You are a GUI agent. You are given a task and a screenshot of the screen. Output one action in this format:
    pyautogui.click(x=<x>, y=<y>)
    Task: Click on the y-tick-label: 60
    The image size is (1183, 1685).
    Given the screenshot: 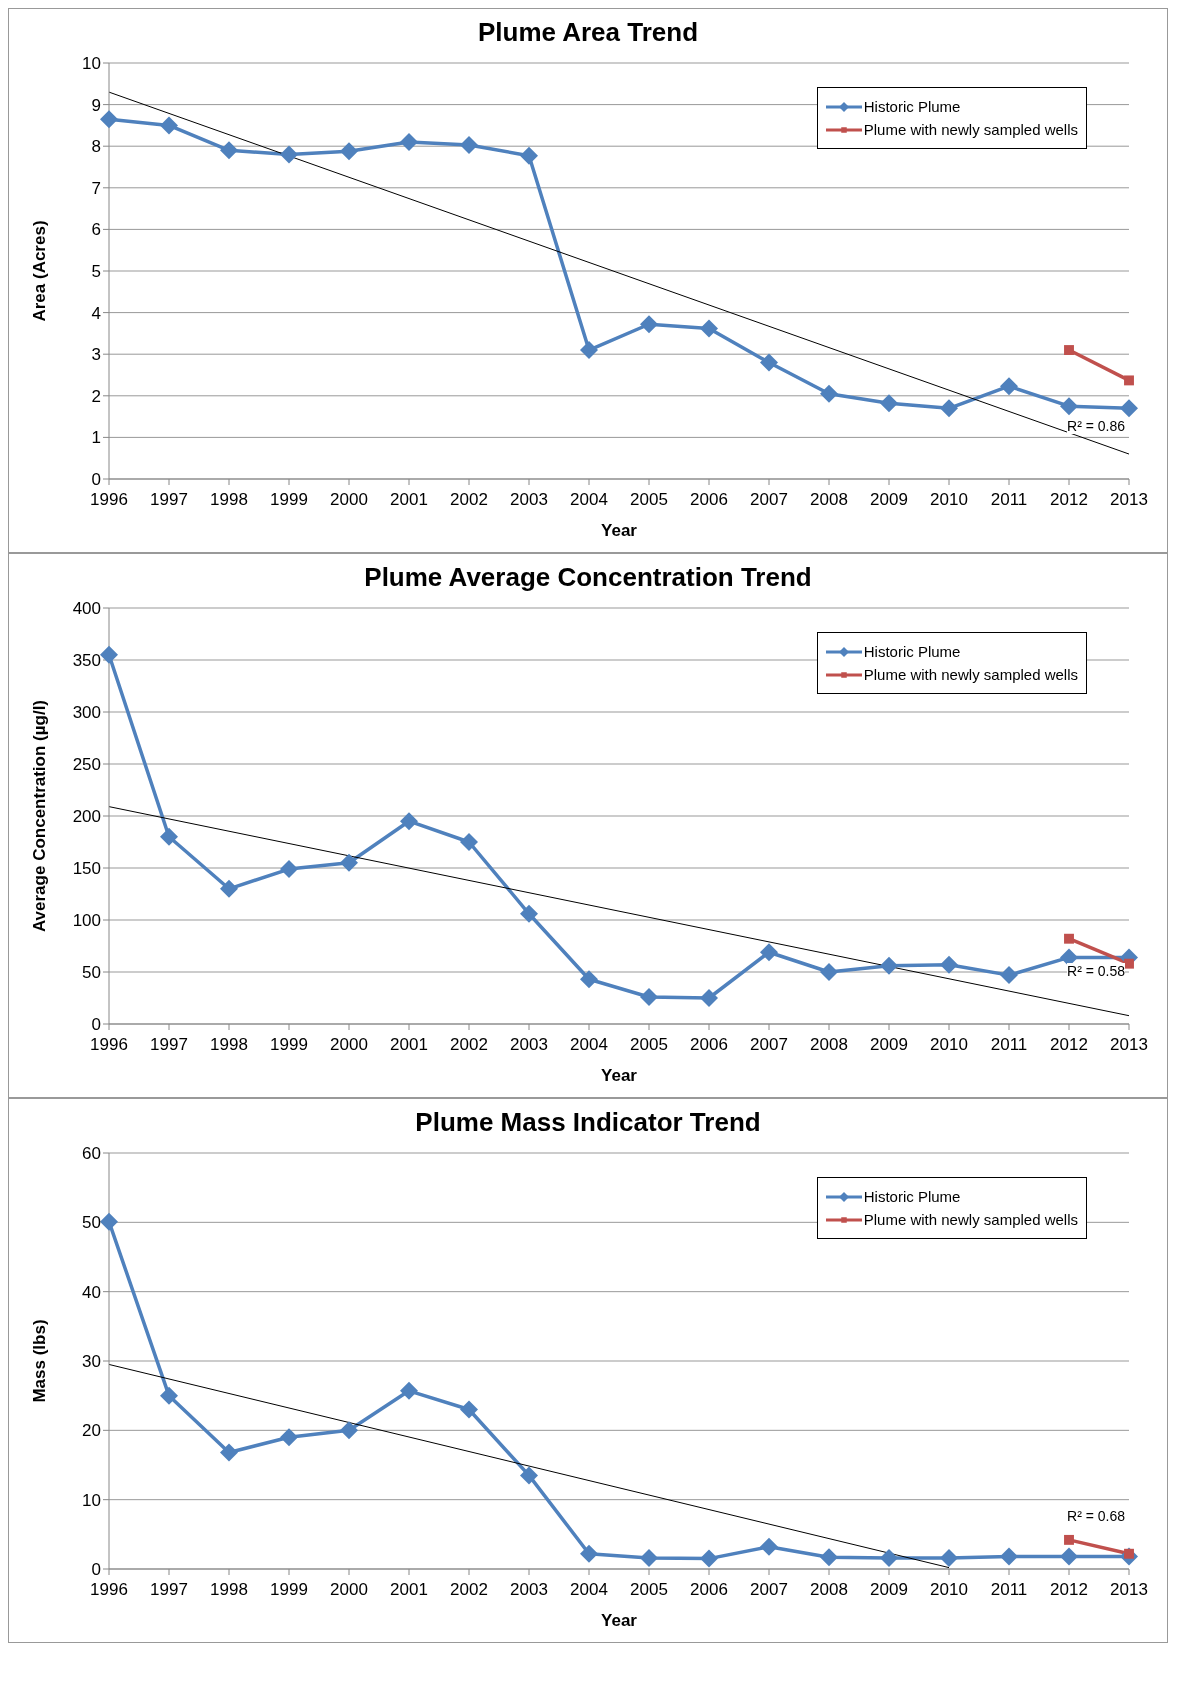 What is the action you would take?
    pyautogui.click(x=91, y=1154)
    